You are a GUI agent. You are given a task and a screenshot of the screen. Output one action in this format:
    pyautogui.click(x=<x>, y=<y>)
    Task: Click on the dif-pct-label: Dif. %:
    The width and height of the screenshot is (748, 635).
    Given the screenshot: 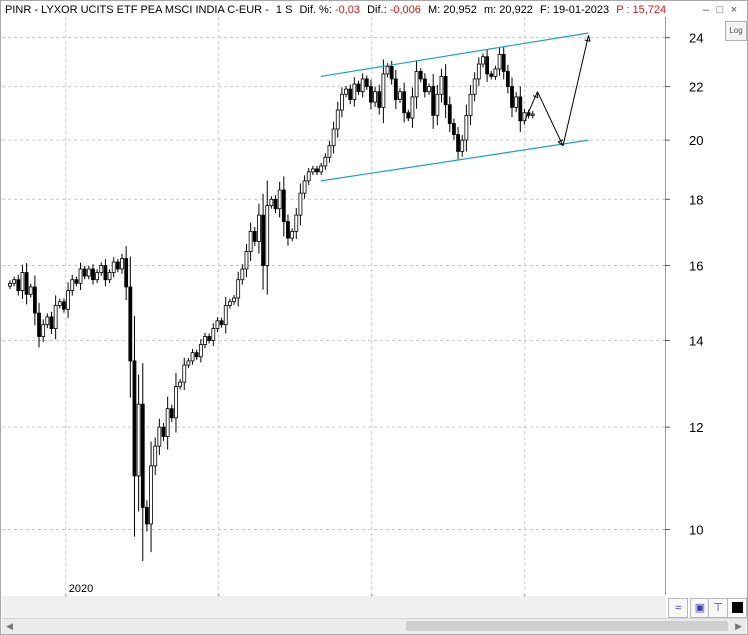 What is the action you would take?
    pyautogui.click(x=315, y=10)
    